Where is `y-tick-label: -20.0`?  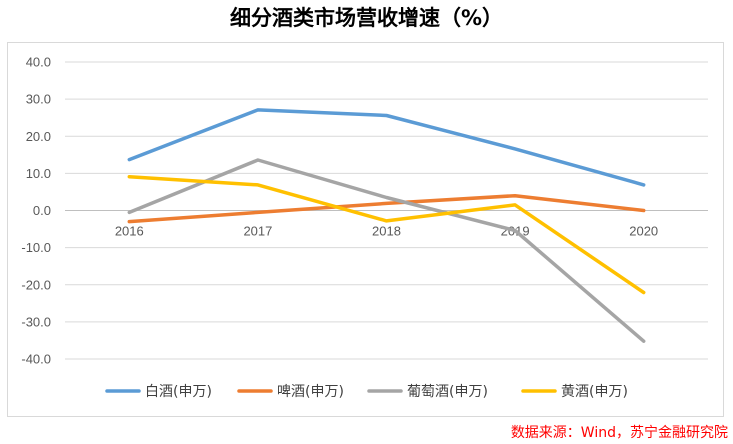
y-tick-label: -20.0 is located at coordinates (36, 284).